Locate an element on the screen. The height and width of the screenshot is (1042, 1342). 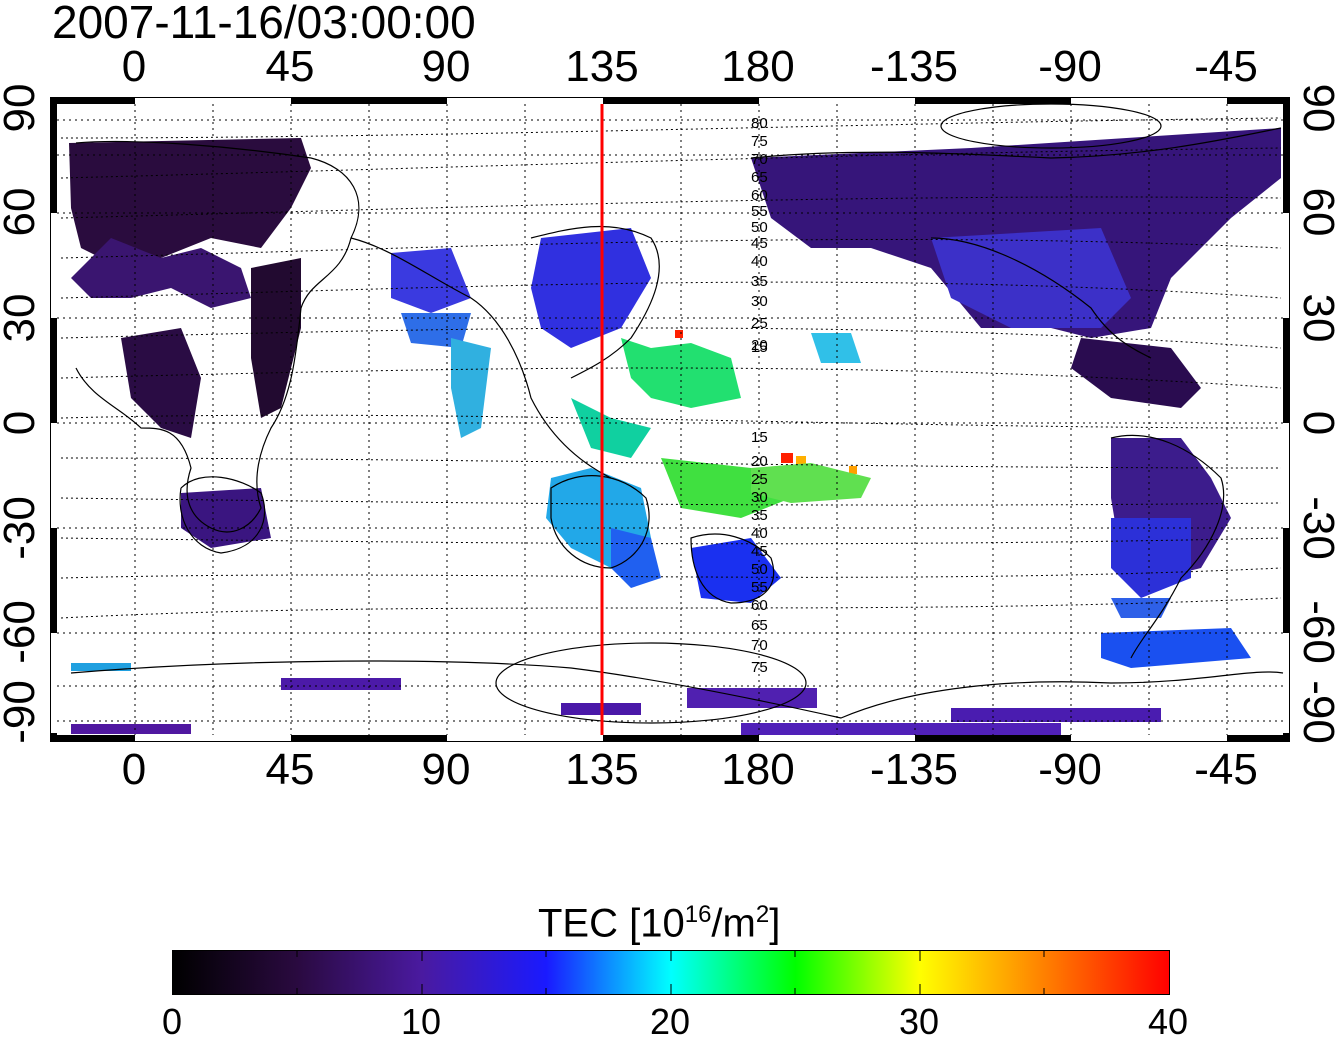
right-lat-tick: 0 is located at coordinates (1318, 423).